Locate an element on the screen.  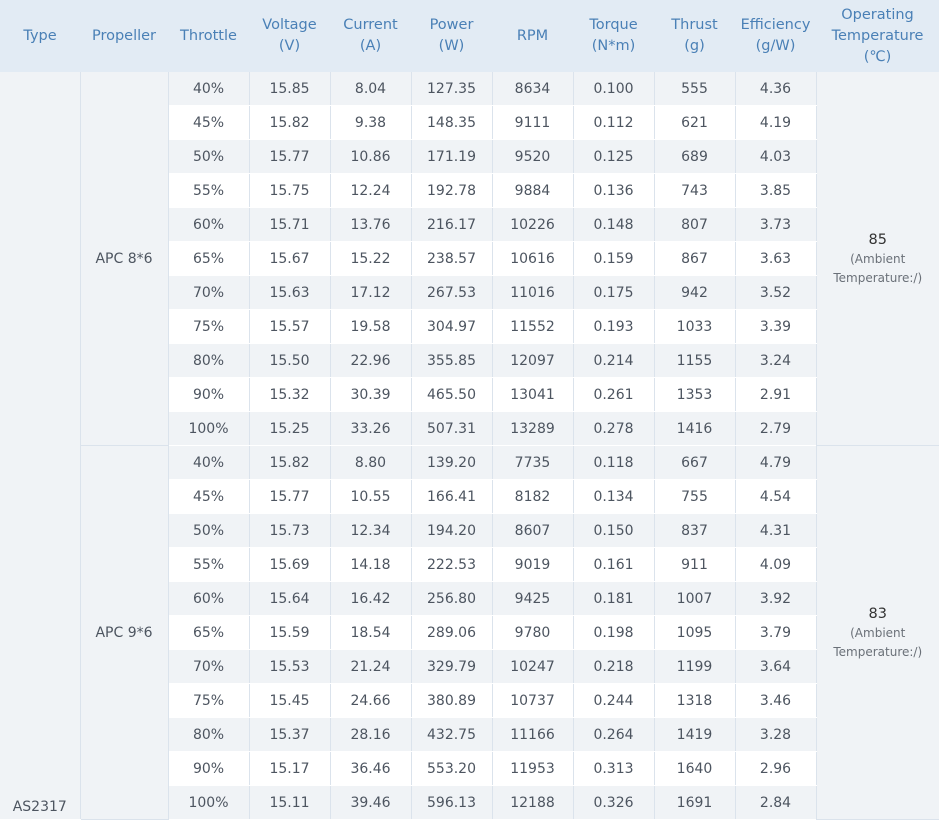
column-header-power-line: (W) is located at coordinates (451, 46).